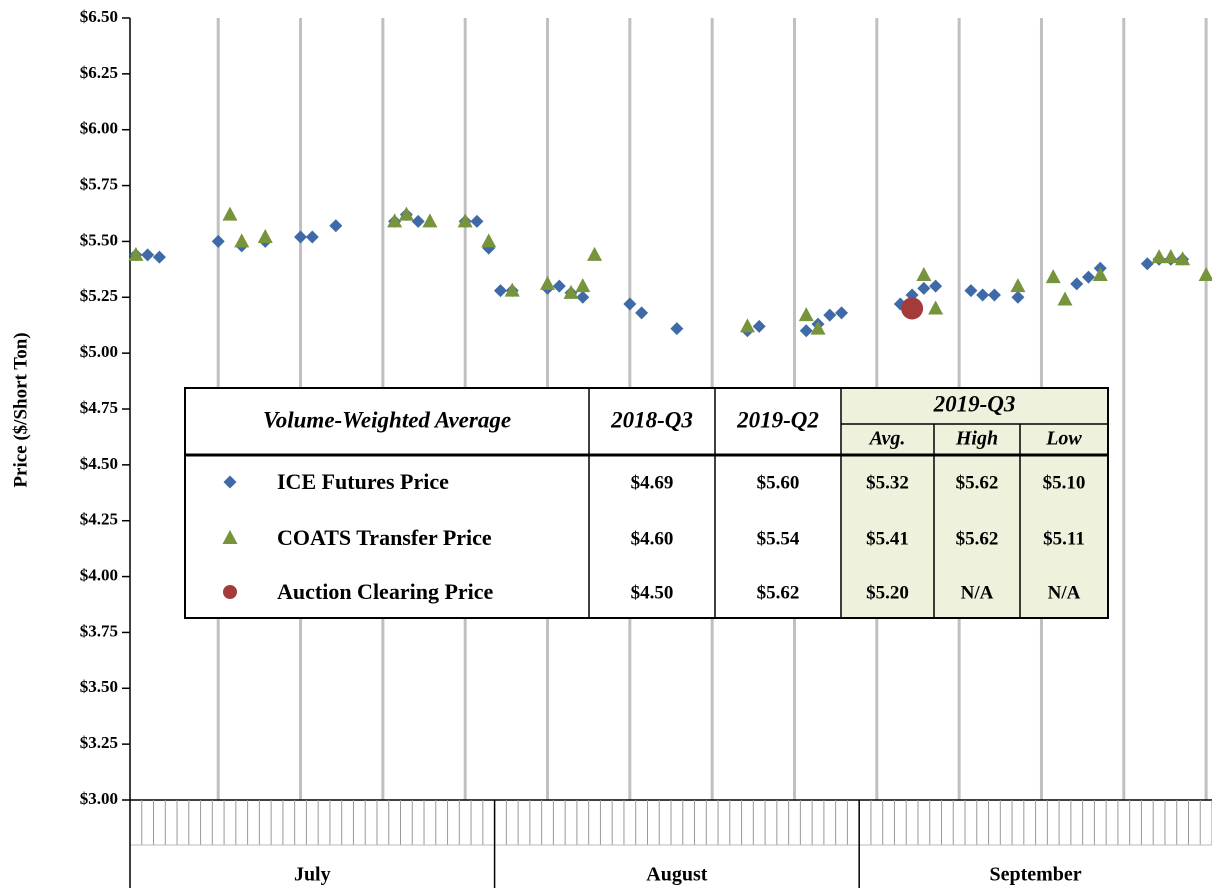 This screenshot has width=1212, height=888. Describe the element at coordinates (652, 482) in the screenshot. I see `table-cell: $4.69` at that location.